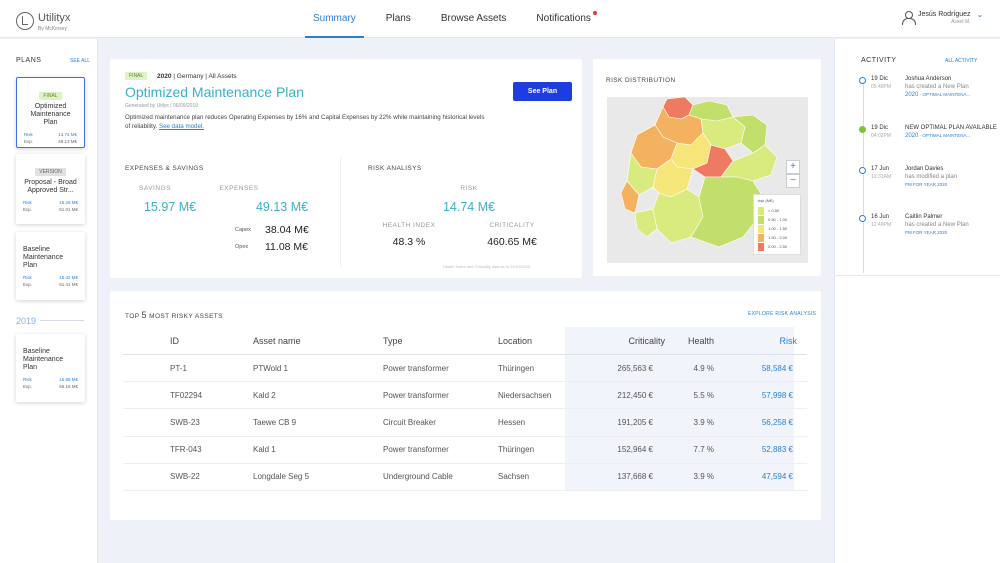 The image size is (1000, 563). Describe the element at coordinates (980, 14) in the screenshot. I see `chevron-down-icon: ⌄` at that location.